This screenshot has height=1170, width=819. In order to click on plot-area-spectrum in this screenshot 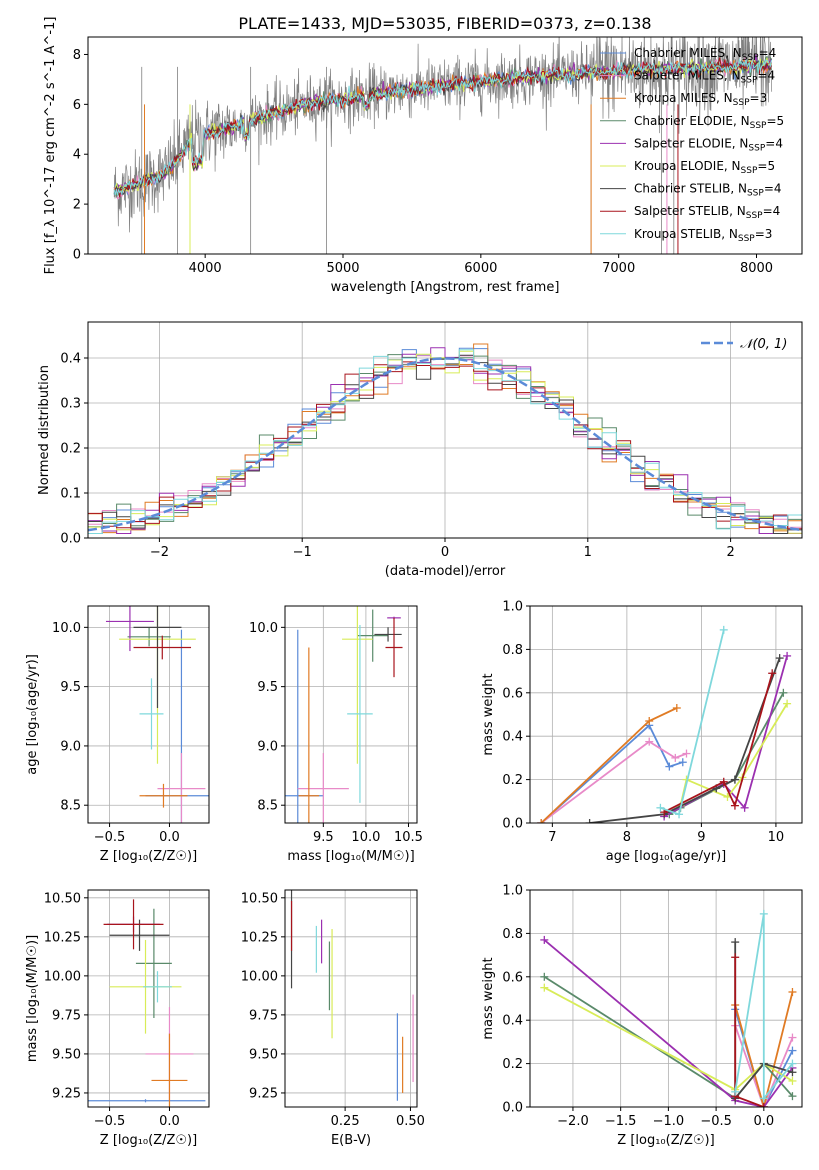, I will do `click(443, 145)`.